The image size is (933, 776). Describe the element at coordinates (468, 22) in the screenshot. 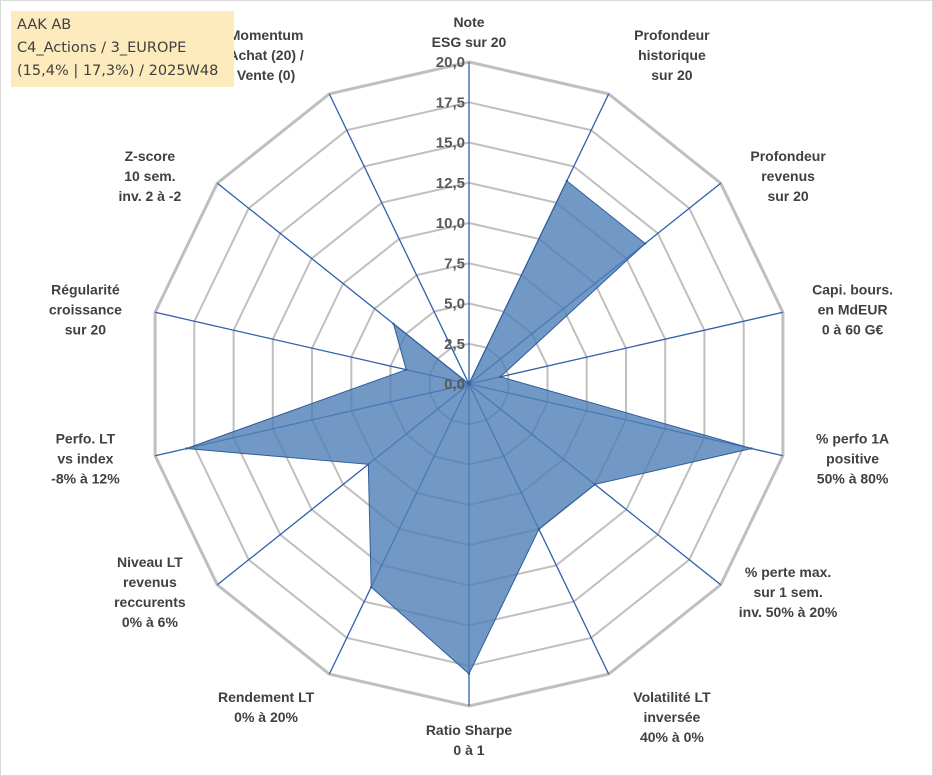

I see `axis-label-line: Note` at that location.